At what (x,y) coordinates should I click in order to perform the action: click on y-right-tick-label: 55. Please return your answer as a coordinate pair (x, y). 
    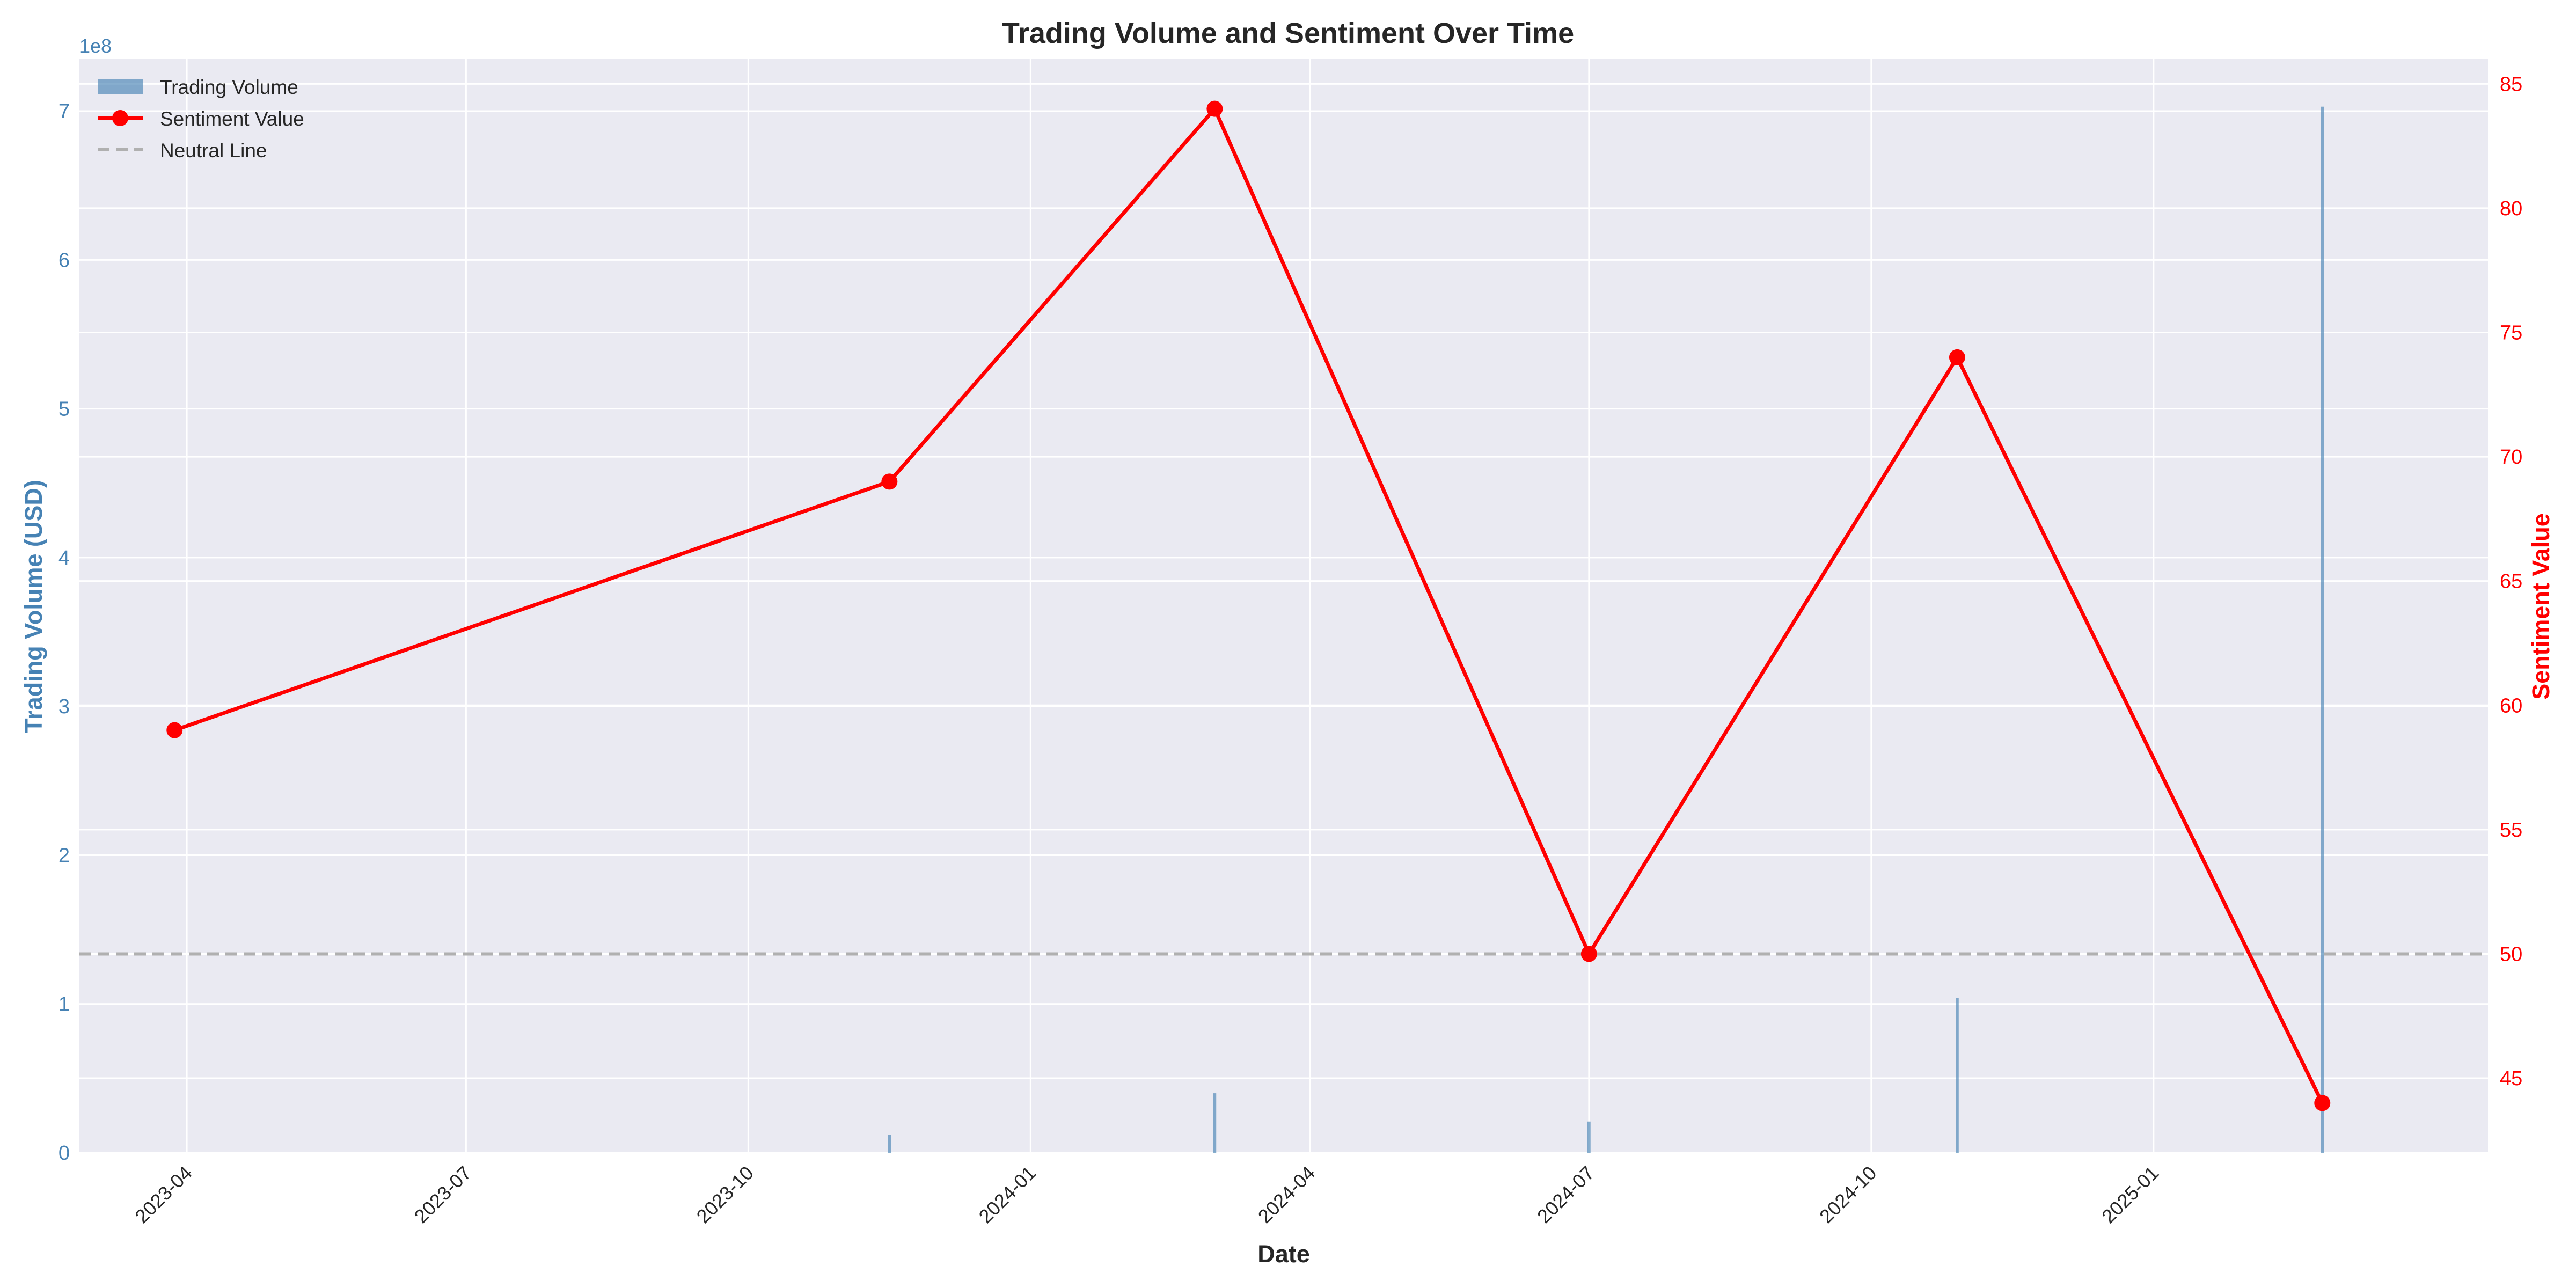
    Looking at the image, I should click on (2511, 830).